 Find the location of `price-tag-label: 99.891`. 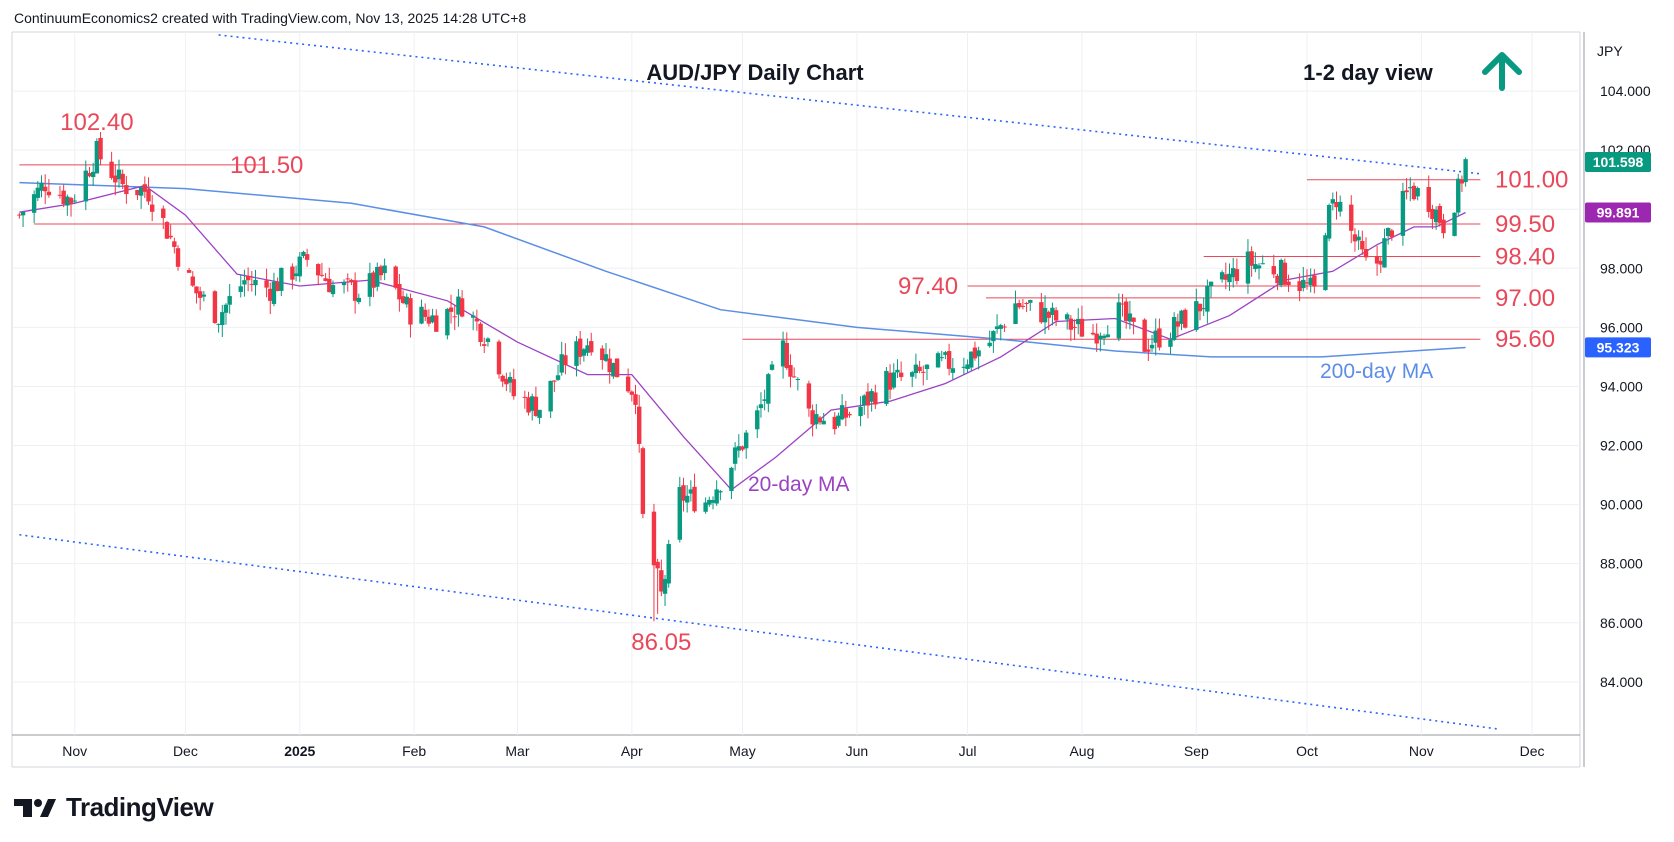

price-tag-label: 99.891 is located at coordinates (1618, 212).